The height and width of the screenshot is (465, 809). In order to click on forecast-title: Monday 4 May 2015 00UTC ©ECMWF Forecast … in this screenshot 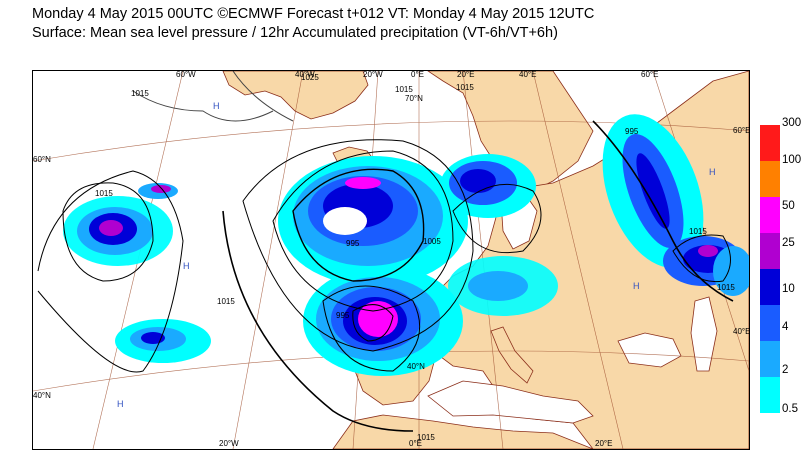, I will do `click(313, 14)`.